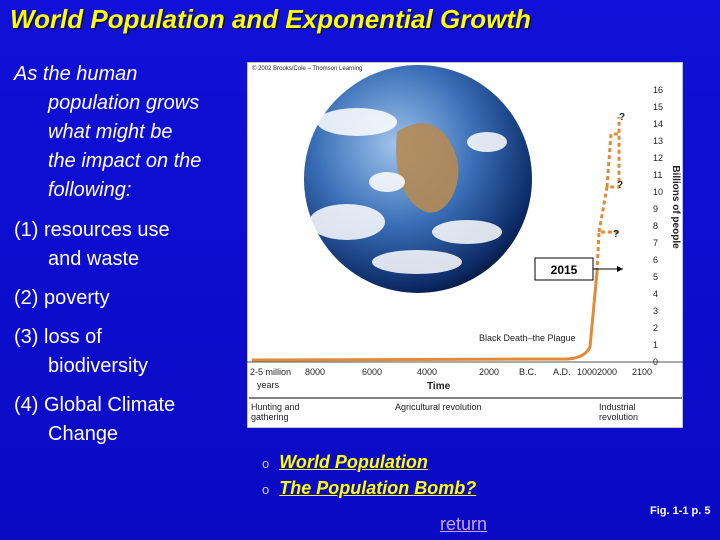 This screenshot has height=540, width=720. Describe the element at coordinates (315, 372) in the screenshot. I see `x-tick-label: 8000` at that location.